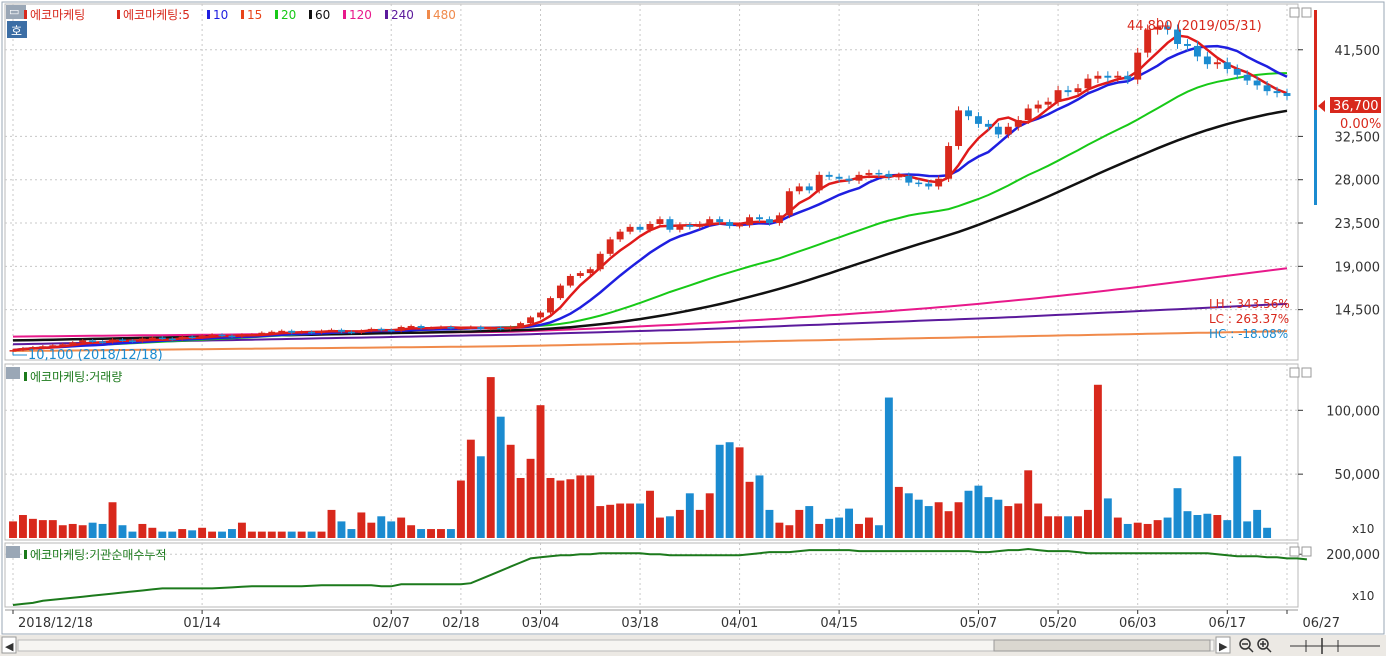 Image resolution: width=1386 pixels, height=656 pixels. What do you see at coordinates (1245, 644) in the screenshot?
I see `zoom-out-icon` at bounding box center [1245, 644].